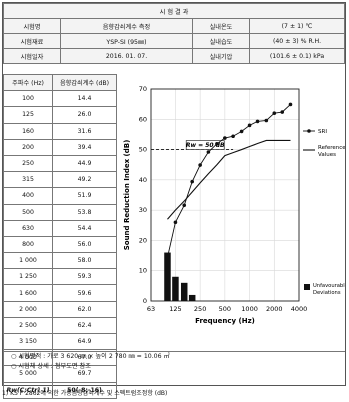  Describe the element at coordinates (143, 180) in the screenshot. I see `y-tick-label: 40` at that location.